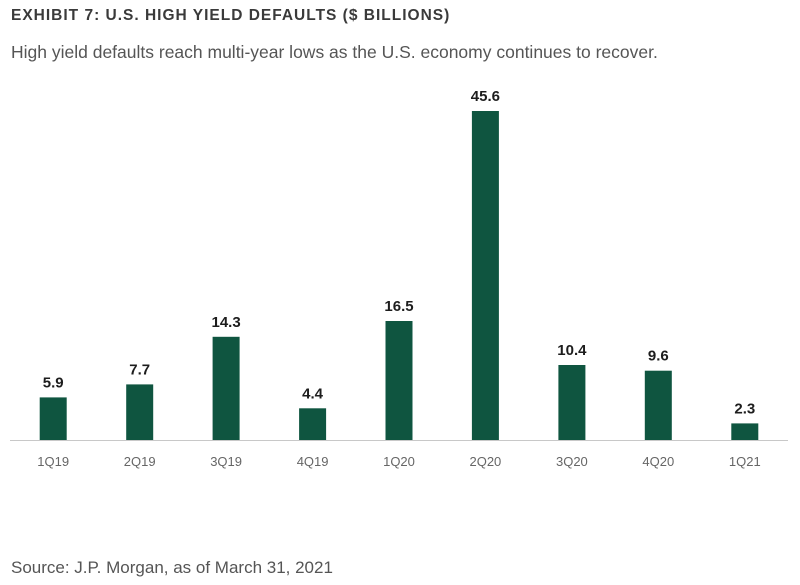 The image size is (800, 585). What do you see at coordinates (313, 461) in the screenshot?
I see `x-tick-label-4q19: 4Q19` at bounding box center [313, 461].